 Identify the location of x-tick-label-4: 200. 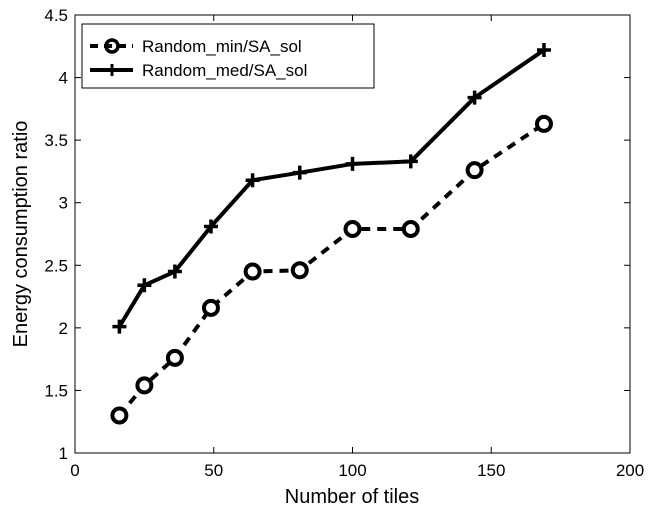
(630, 470).